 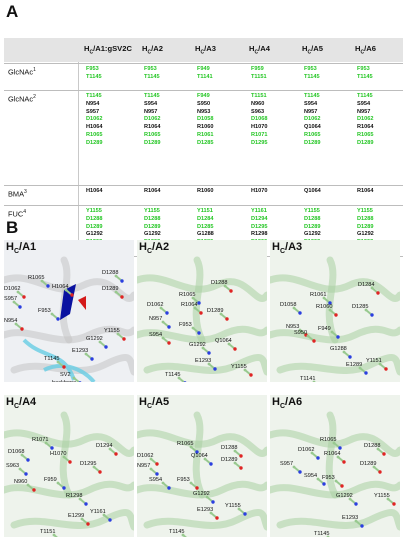 I want to click on glycan-sugar-red, so click(x=82, y=303).